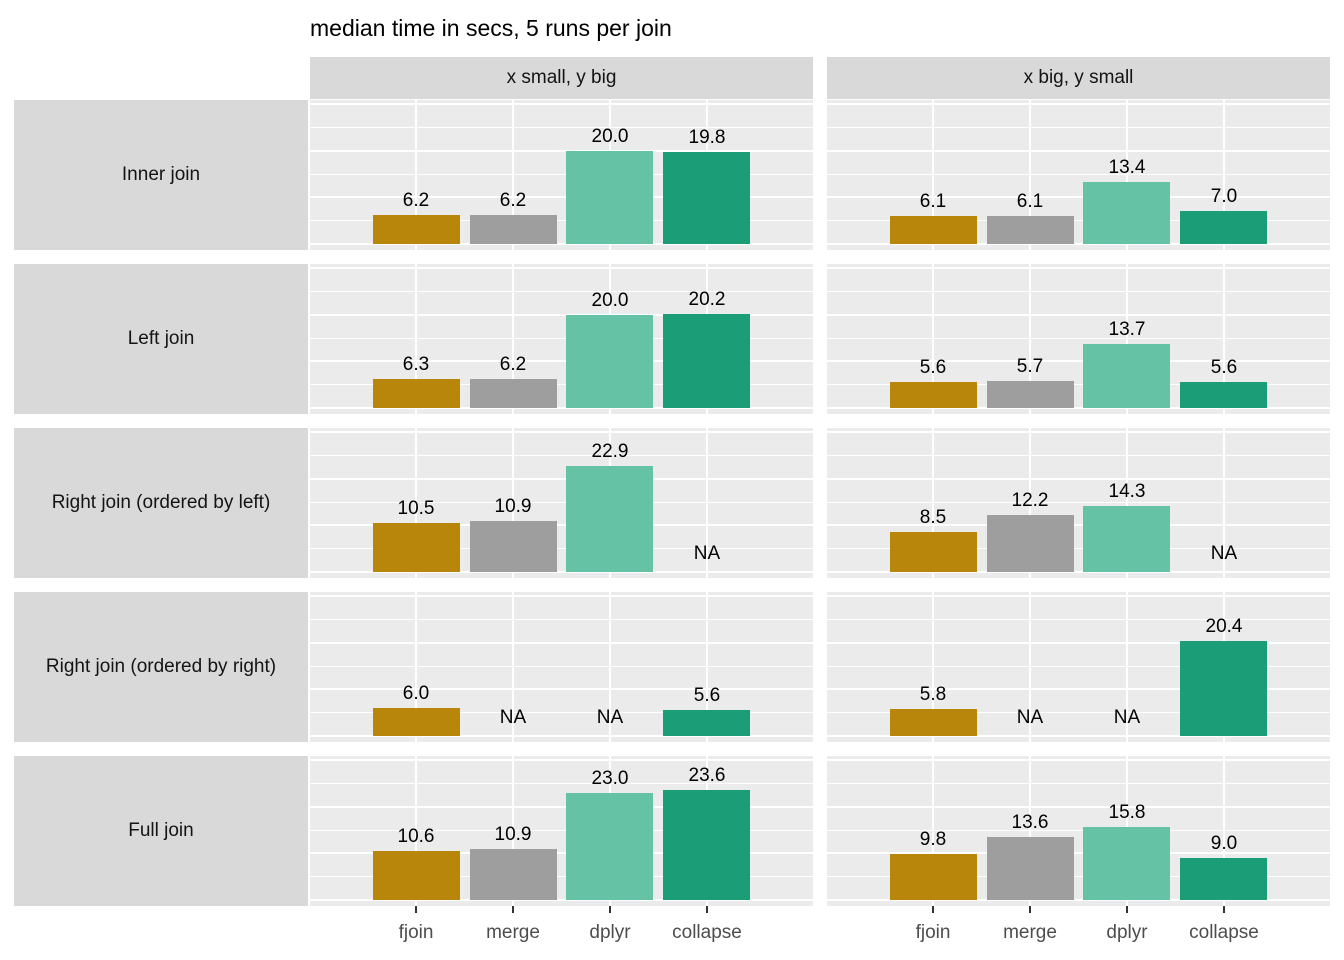 The image size is (1344, 960). I want to click on bar-value-label: 6.2, so click(416, 200).